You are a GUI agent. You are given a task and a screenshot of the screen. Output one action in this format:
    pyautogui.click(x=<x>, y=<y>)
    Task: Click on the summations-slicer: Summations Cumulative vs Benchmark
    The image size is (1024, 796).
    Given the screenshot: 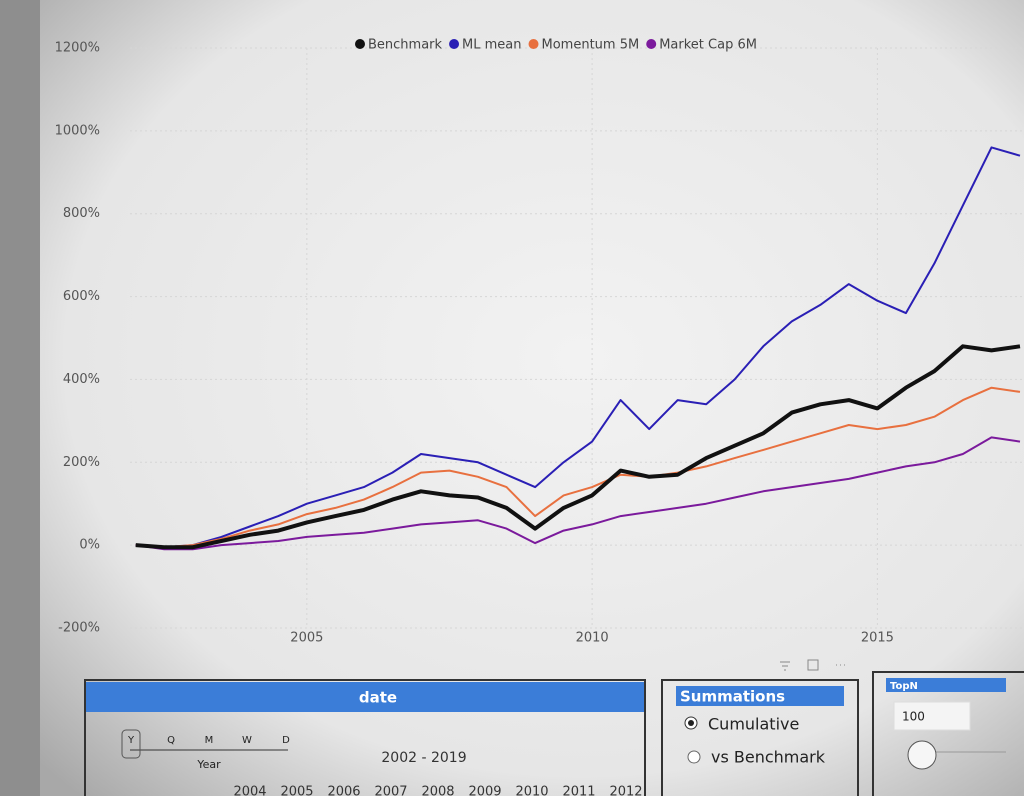 What is the action you would take?
    pyautogui.click(x=760, y=737)
    